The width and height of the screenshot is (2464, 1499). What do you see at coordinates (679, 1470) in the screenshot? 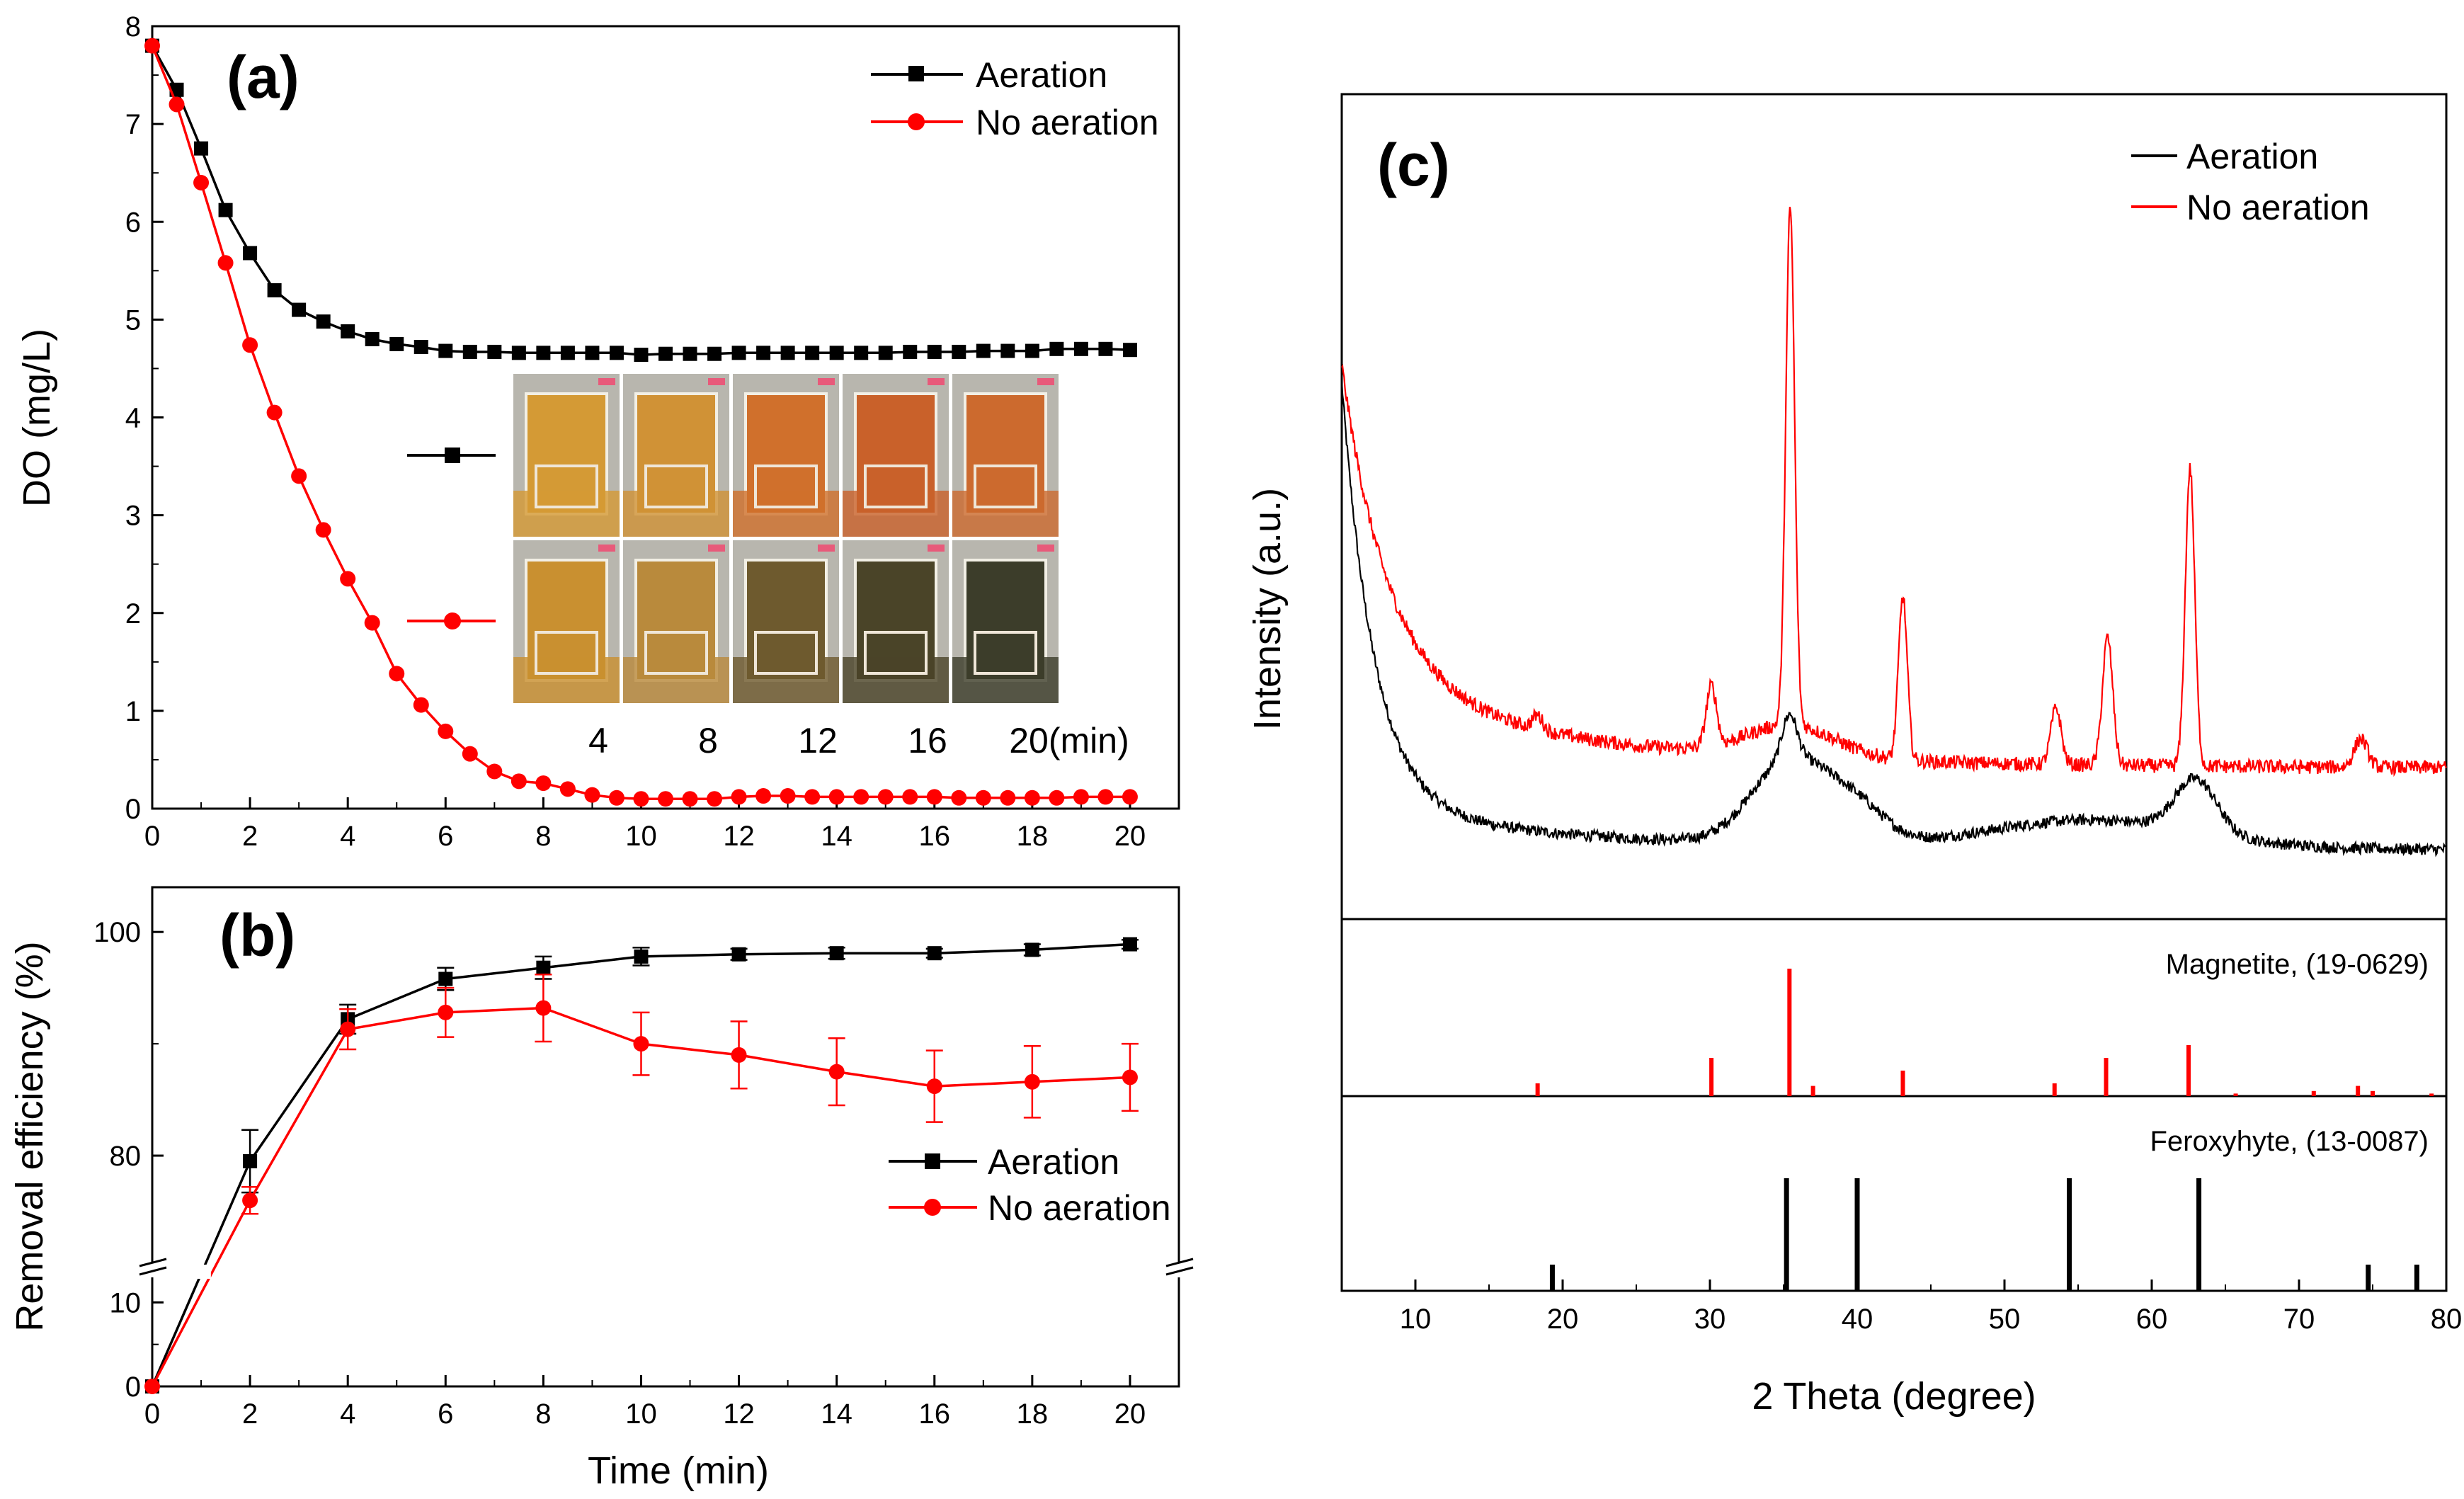
I see `panel-b-x-axis-label: Time (min)` at bounding box center [679, 1470].